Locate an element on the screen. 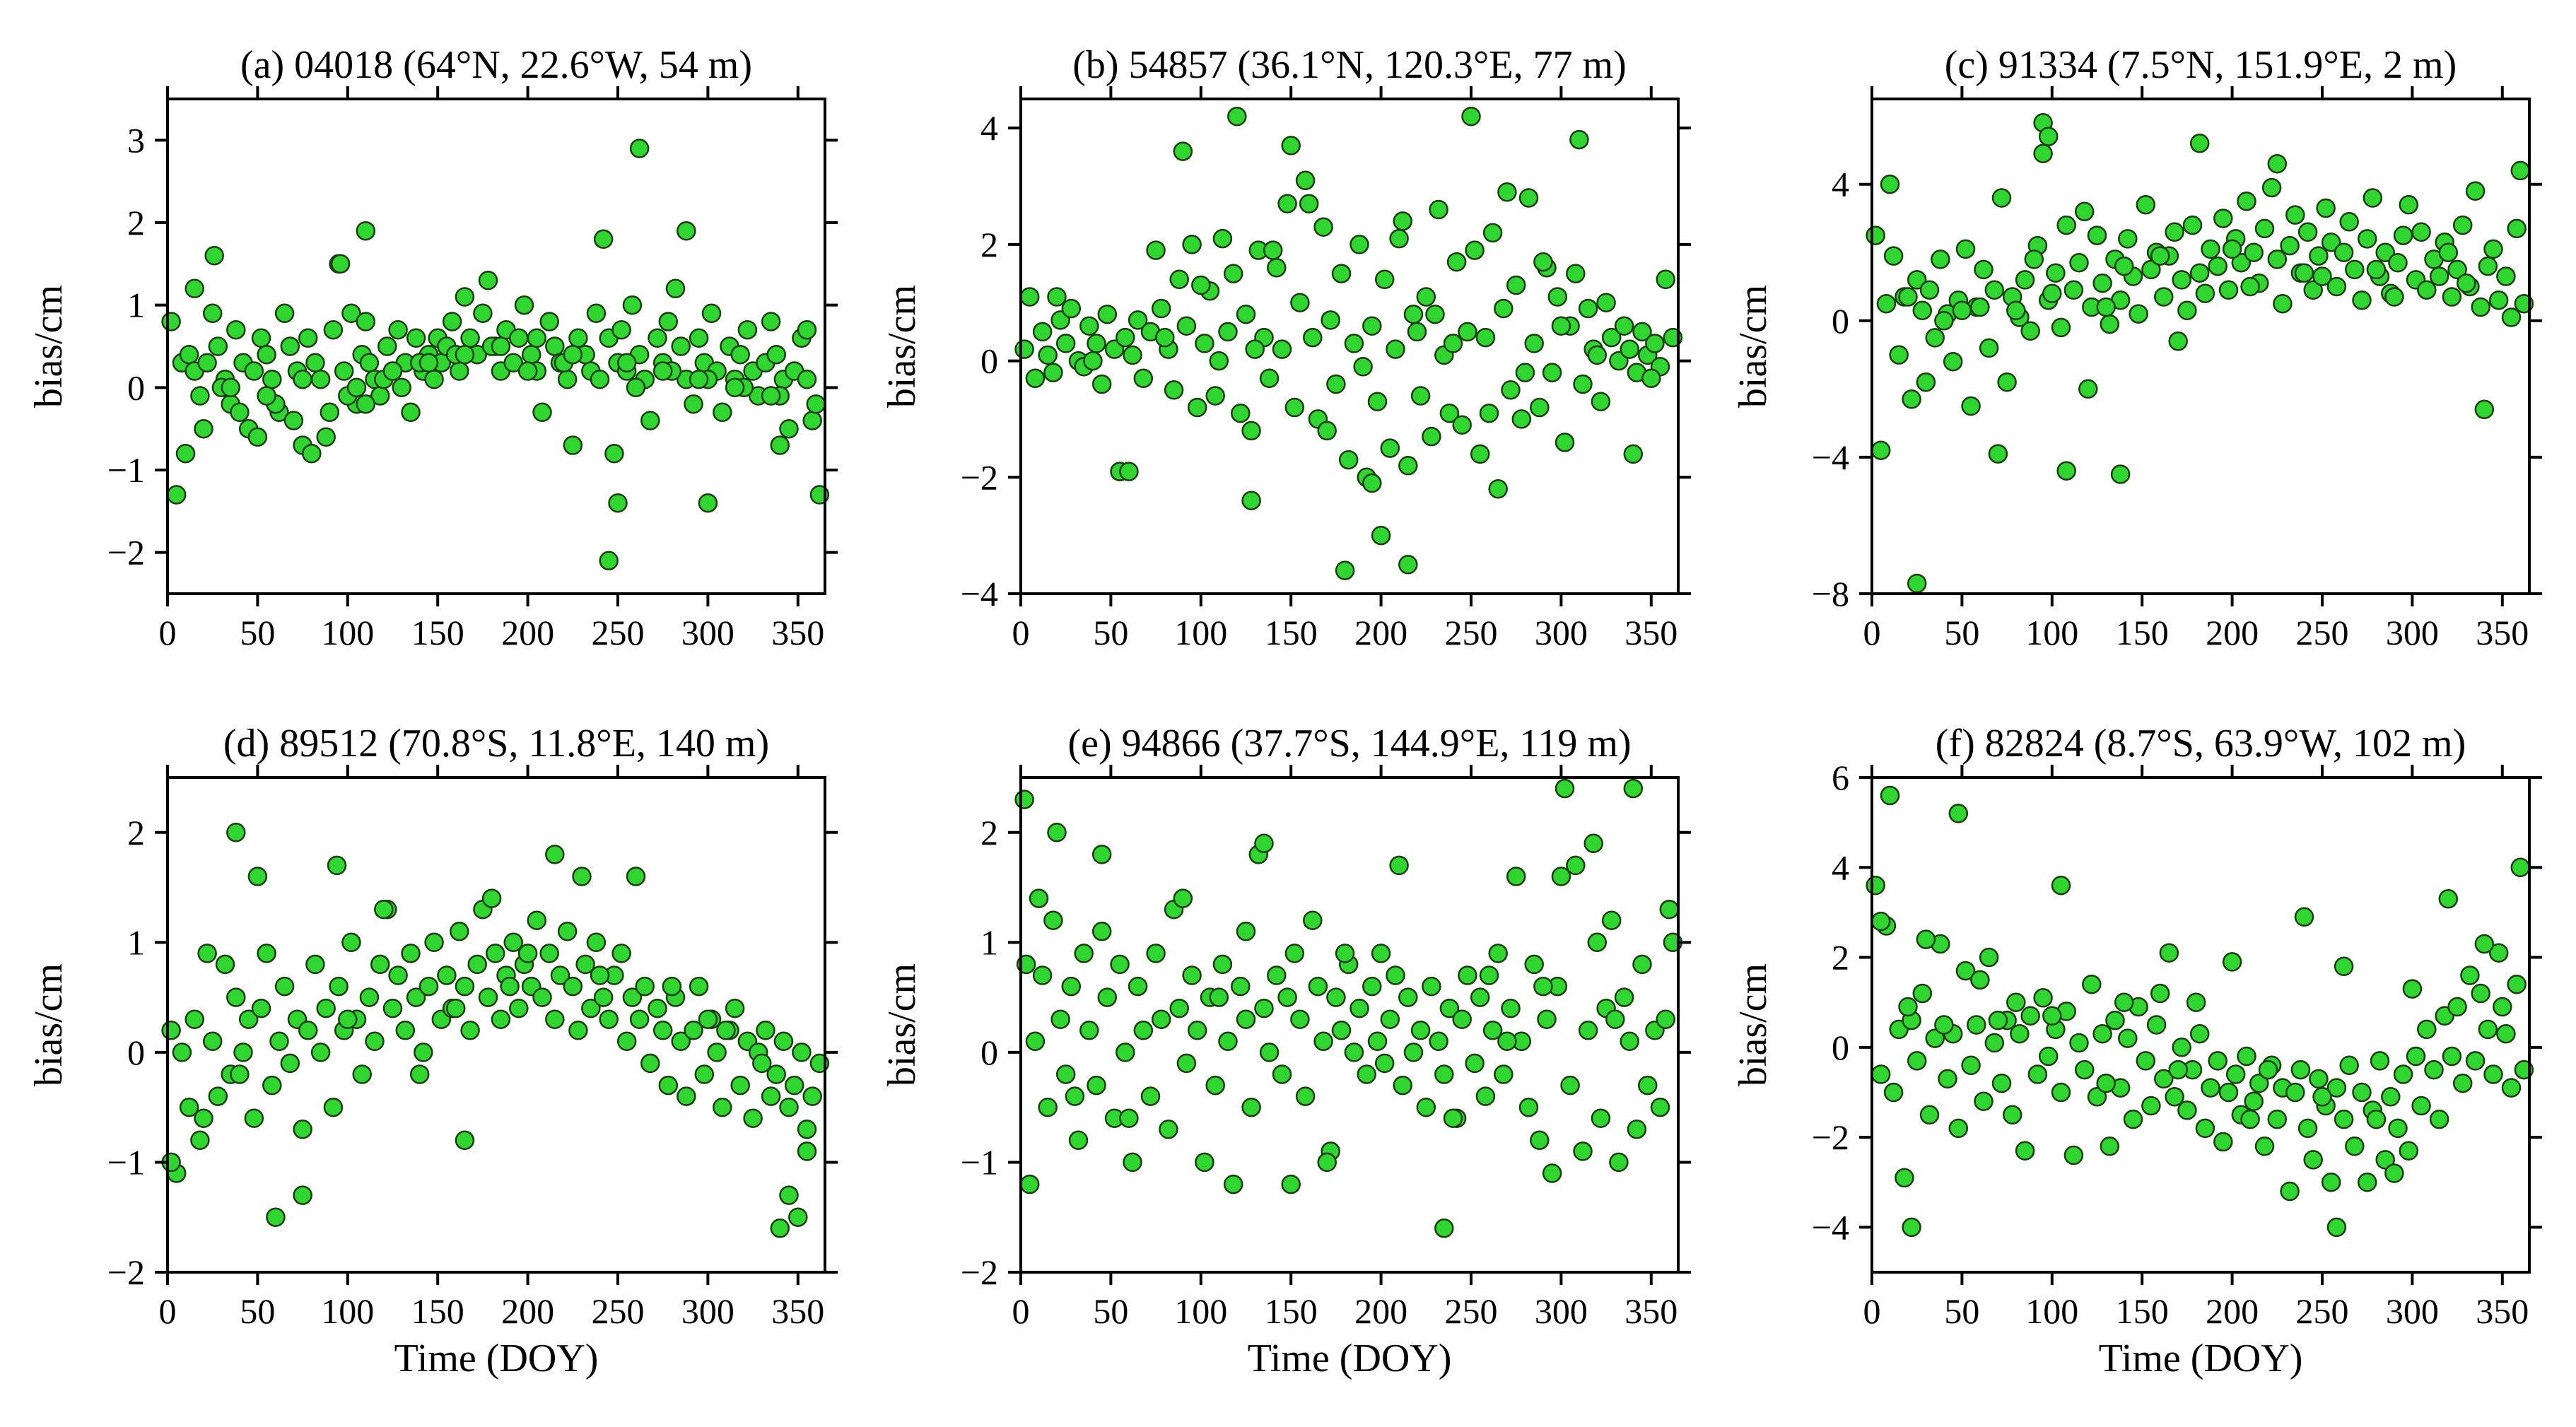 The height and width of the screenshot is (1427, 2576). panel-title: (a) 04018 (64°N, 22.6°W, 54 m) is located at coordinates (496, 65).